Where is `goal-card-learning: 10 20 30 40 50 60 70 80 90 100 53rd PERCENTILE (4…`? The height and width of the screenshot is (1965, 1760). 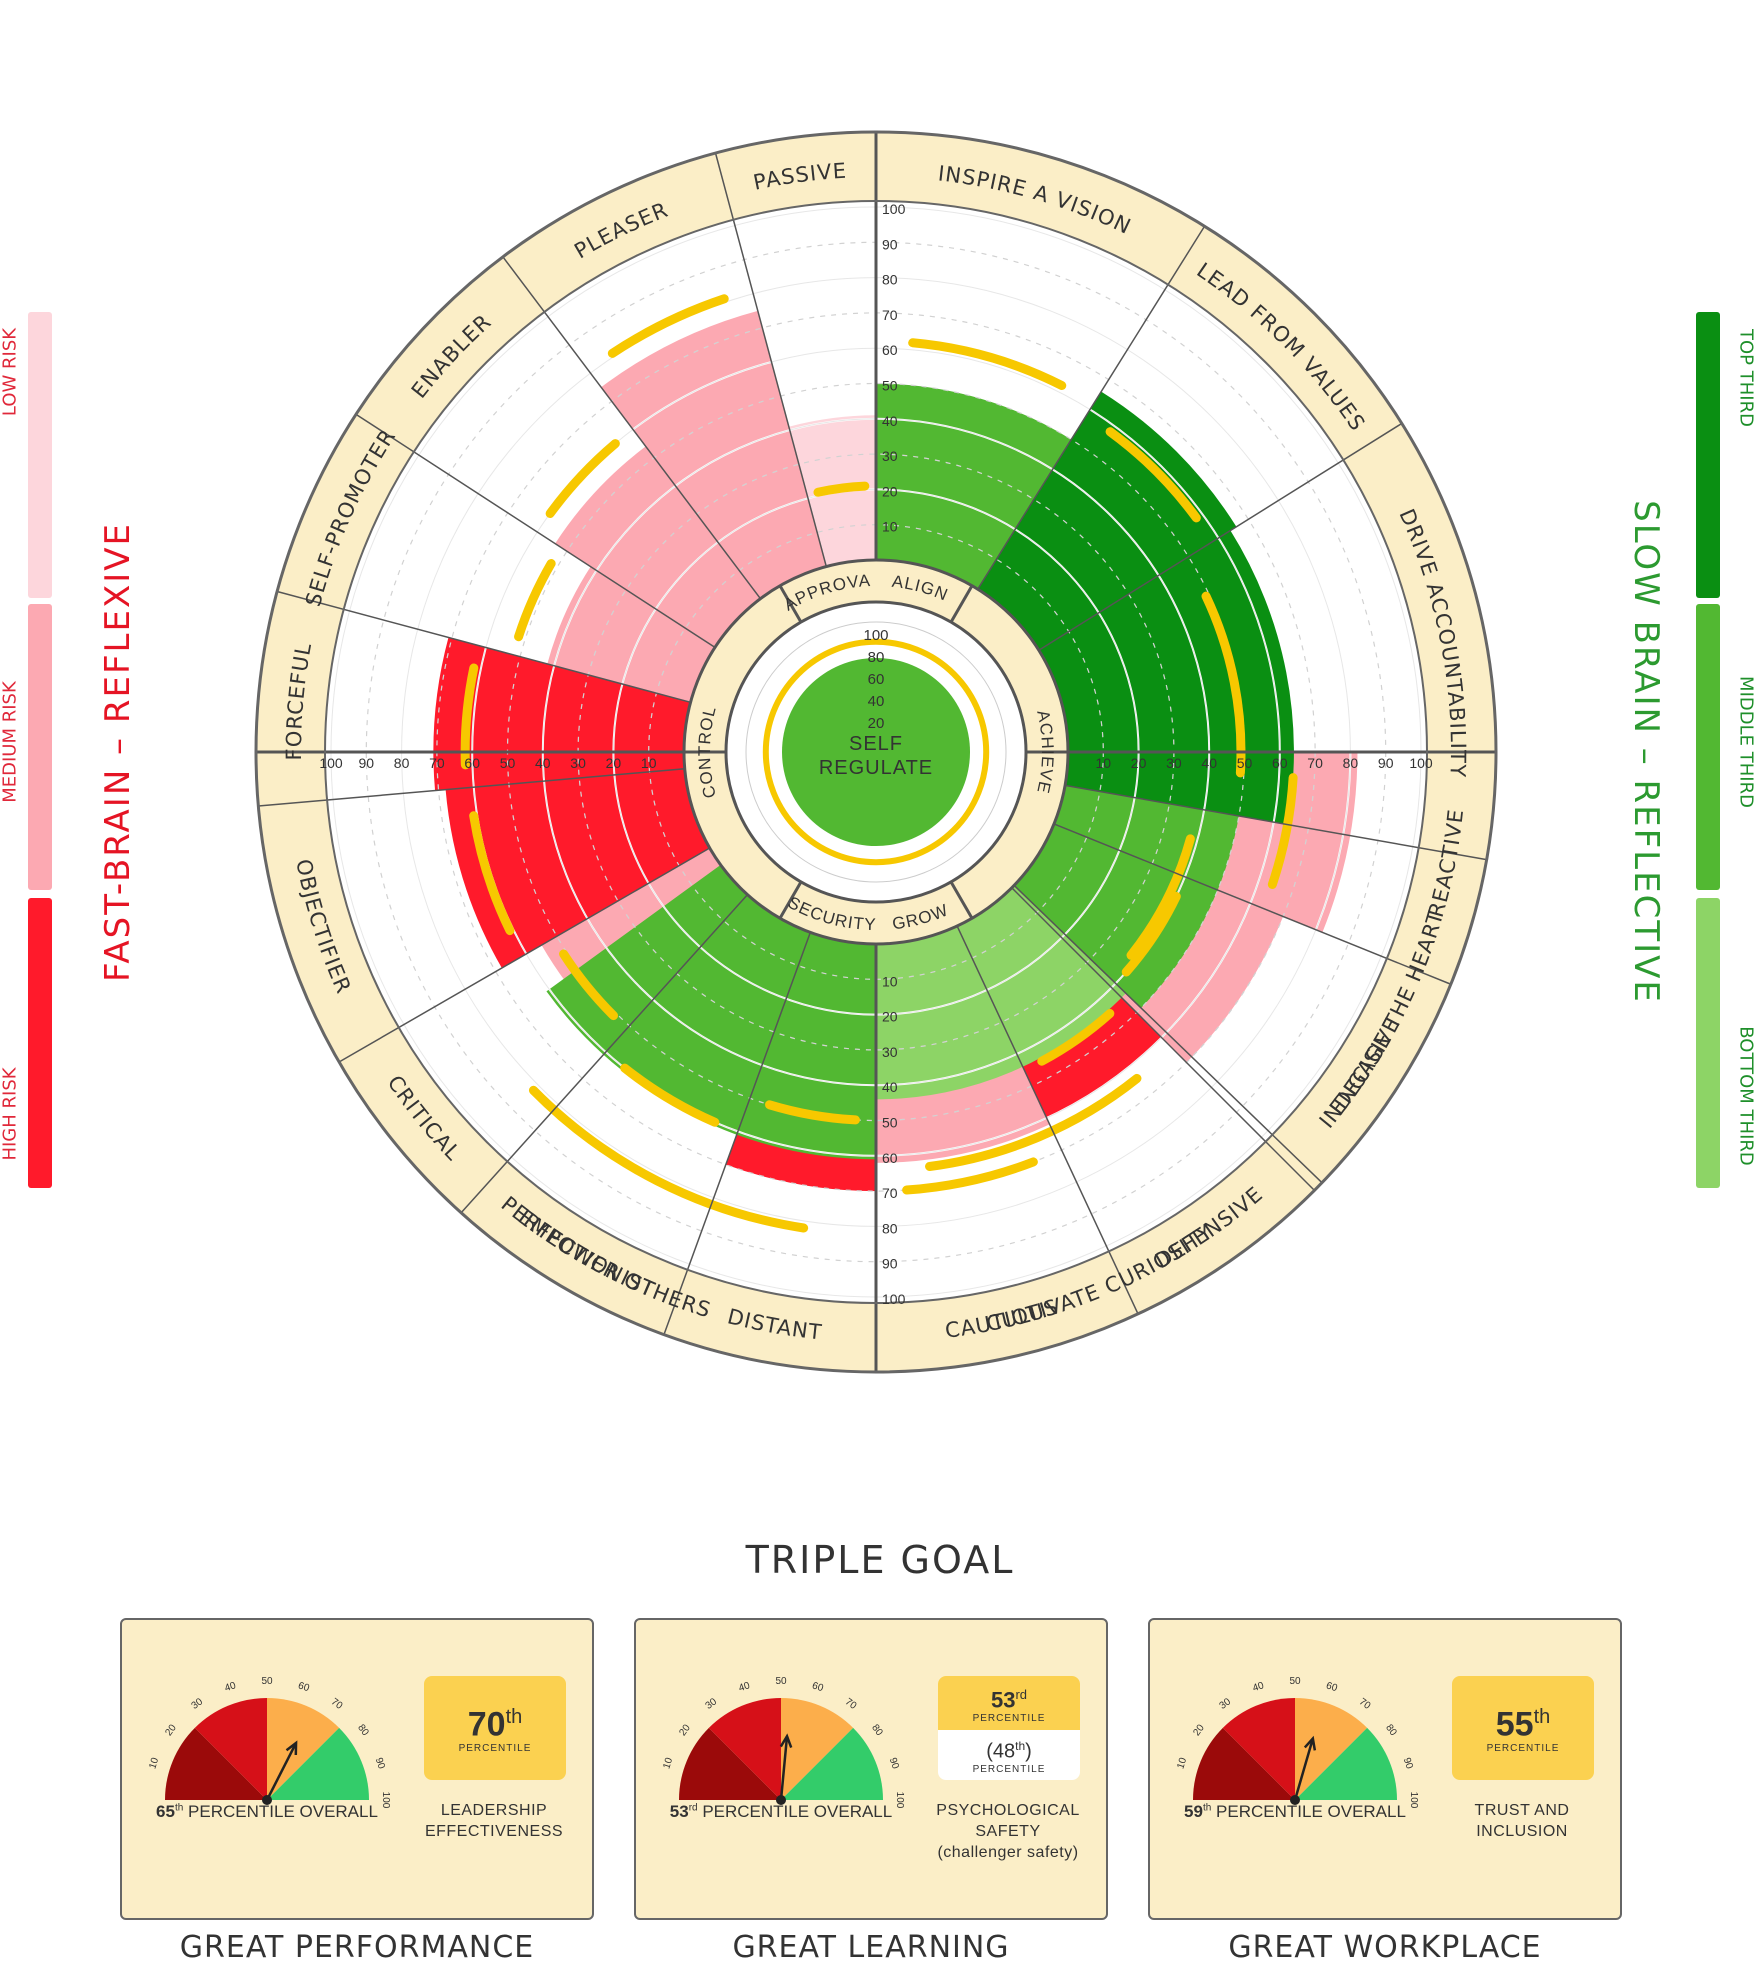 goal-card-learning: 10 20 30 40 50 60 70 80 90 100 53rd PERCENTILE (4… is located at coordinates (871, 1769).